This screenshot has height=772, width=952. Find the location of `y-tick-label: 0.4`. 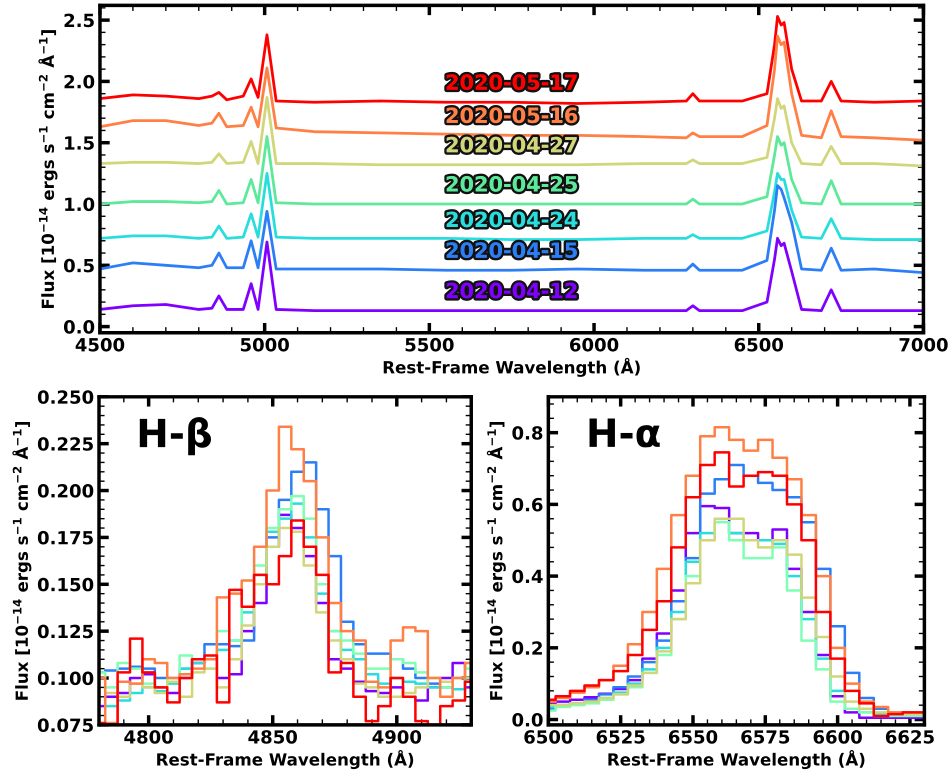

y-tick-label: 0.4 is located at coordinates (527, 577).